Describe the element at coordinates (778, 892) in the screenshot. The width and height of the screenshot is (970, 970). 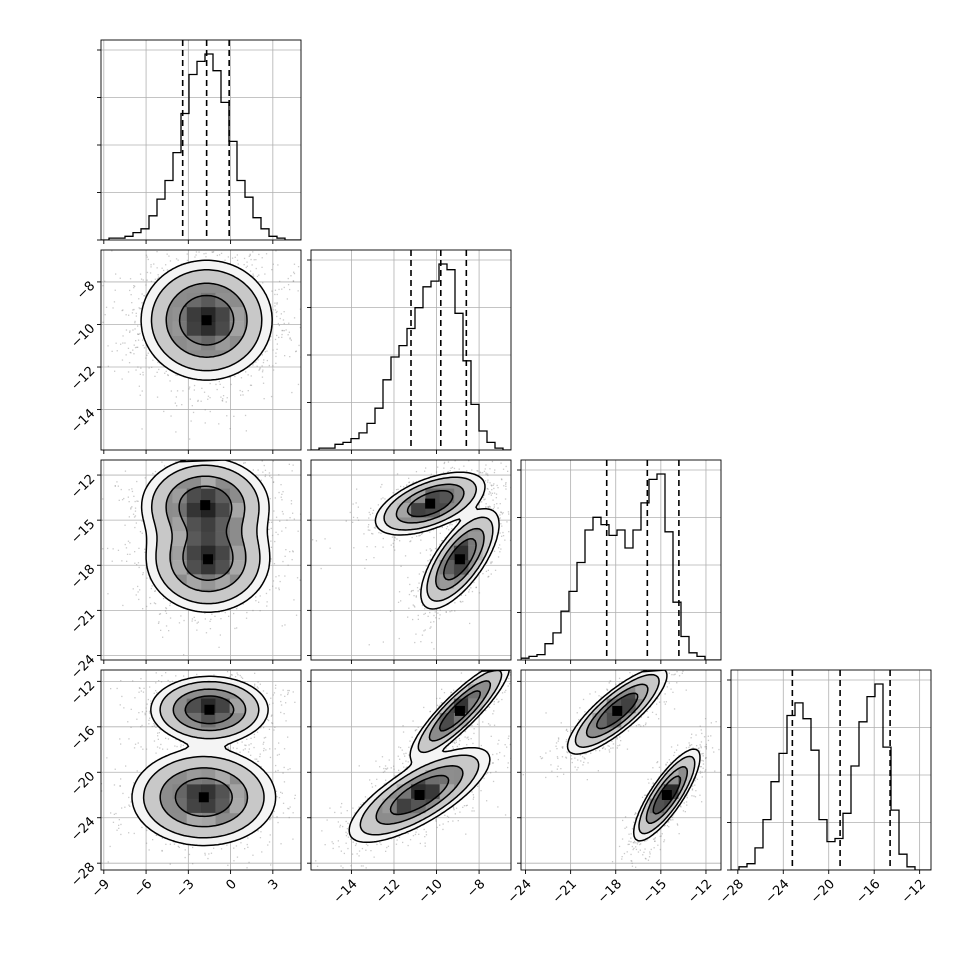
I see `x-tick-label: −24` at that location.